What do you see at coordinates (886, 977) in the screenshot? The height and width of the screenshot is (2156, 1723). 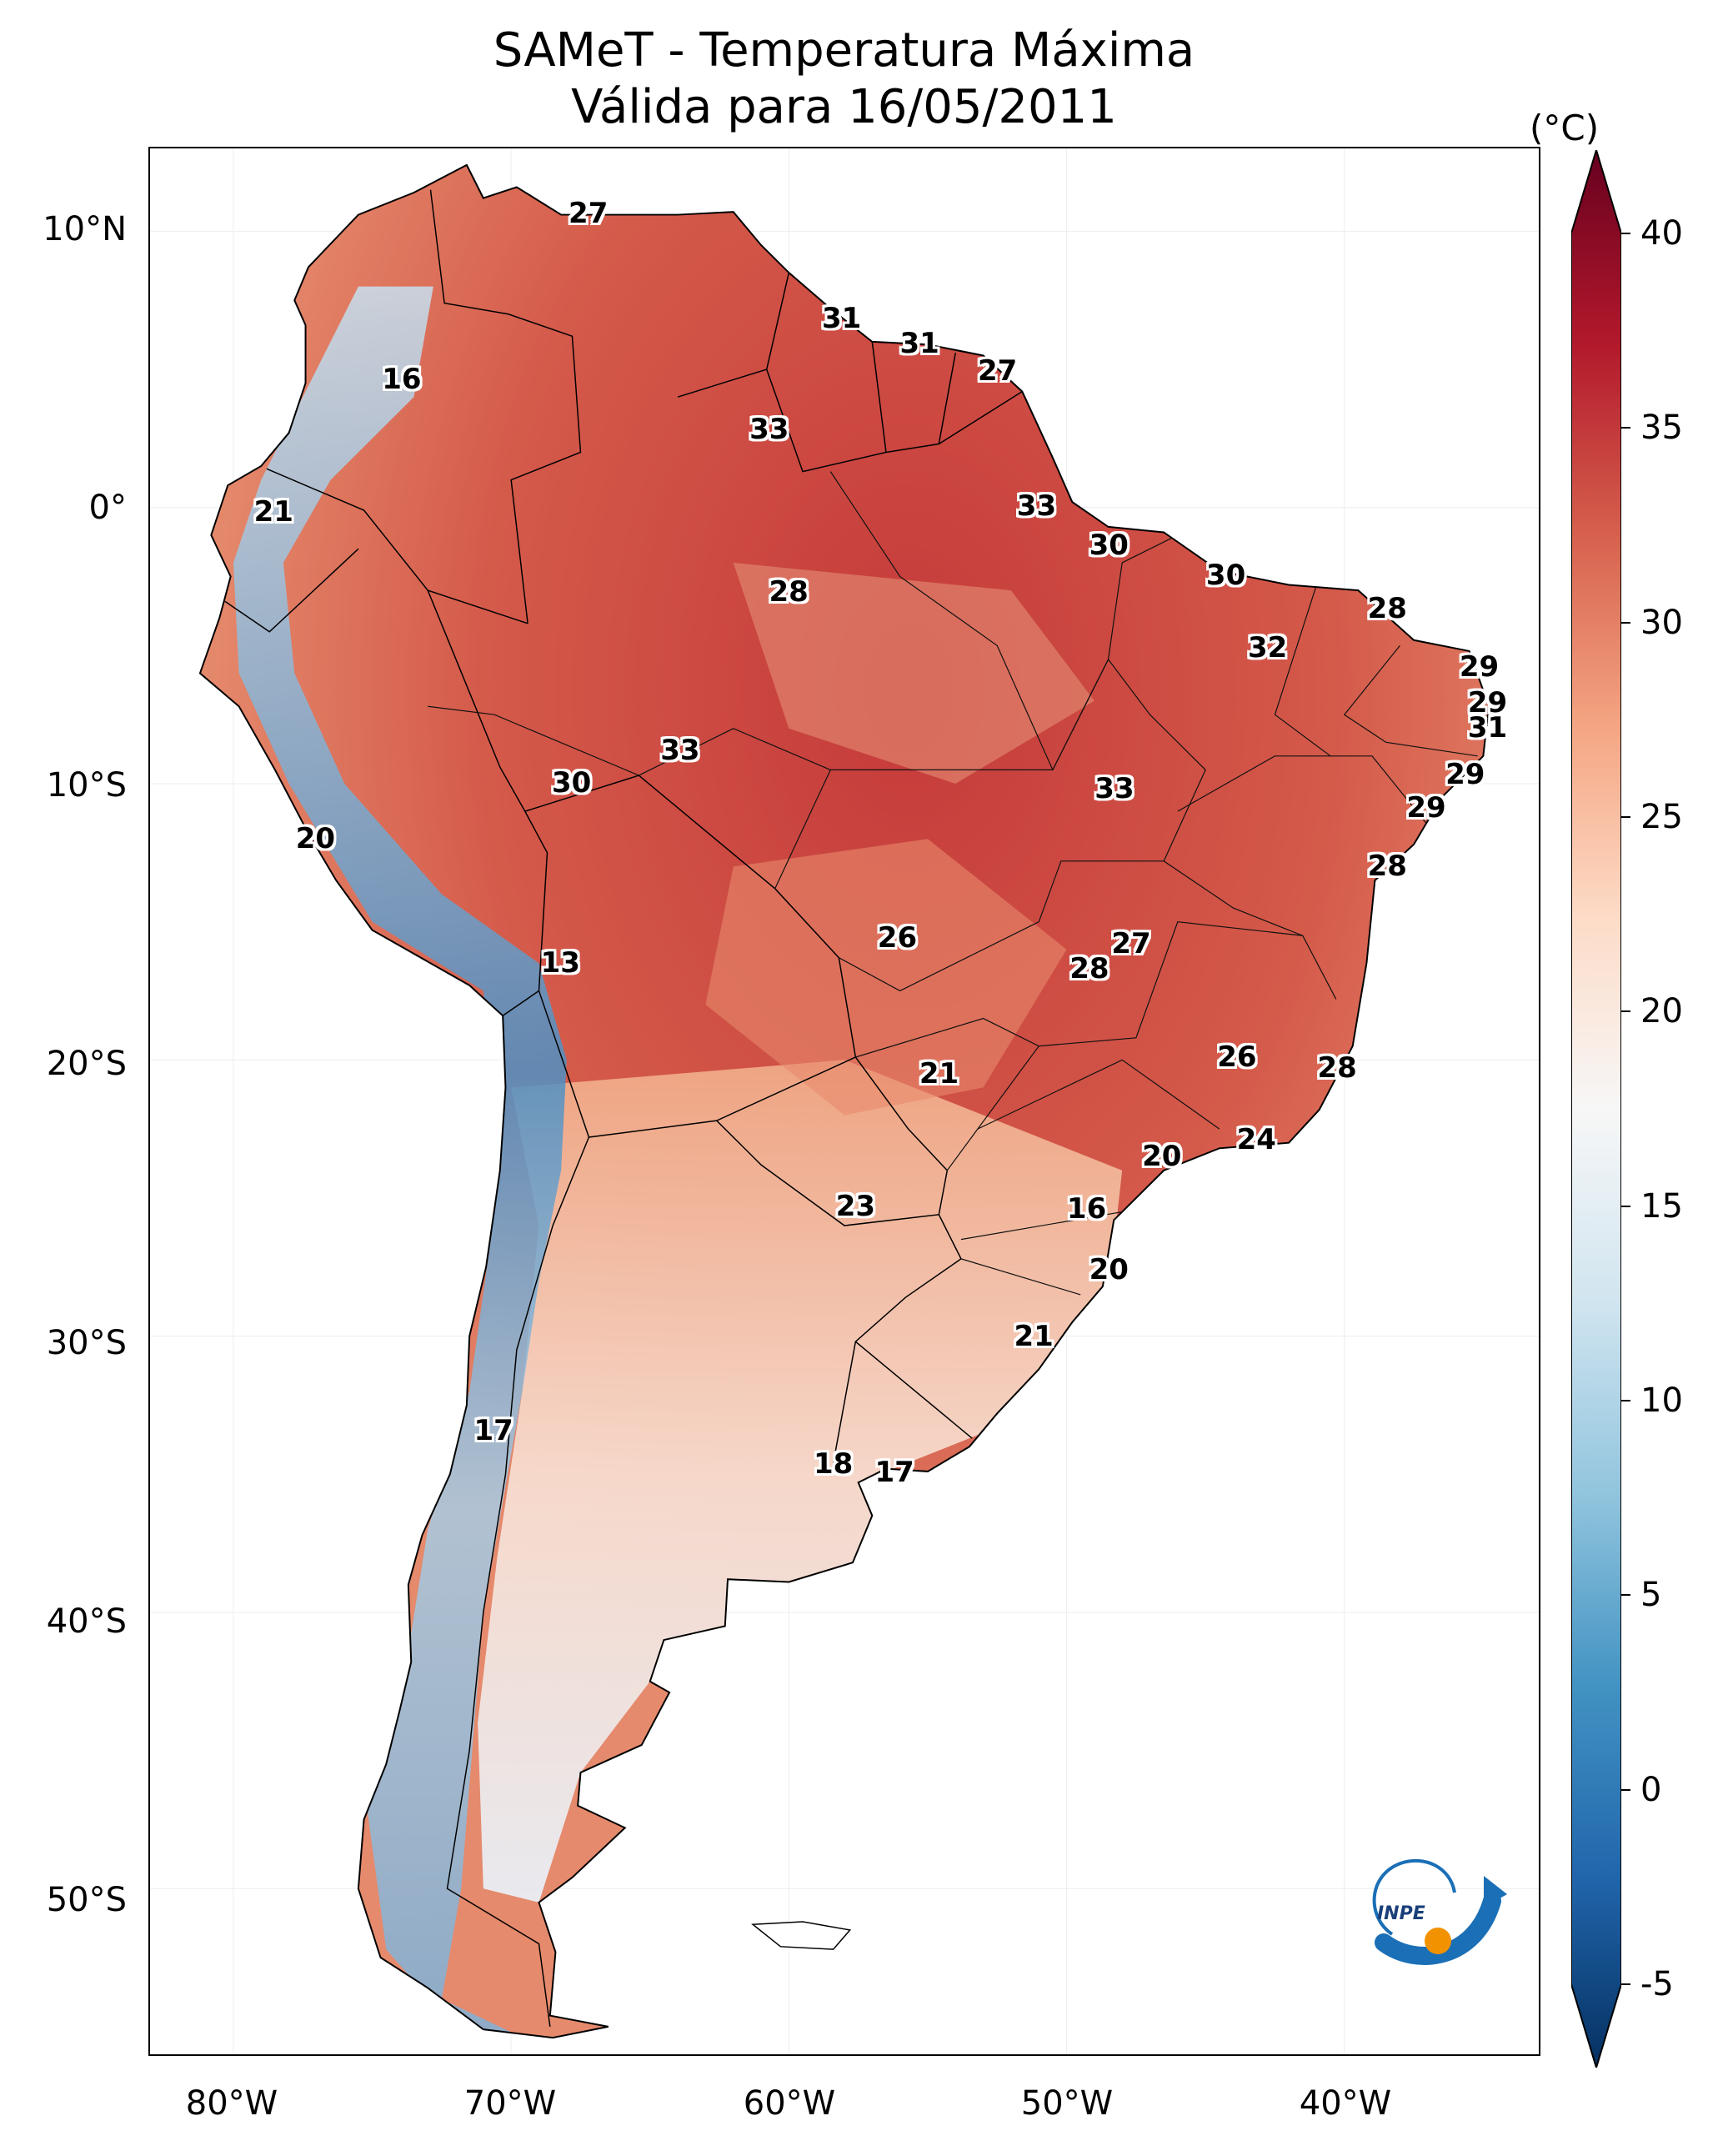 I see `central-brazil-fill` at bounding box center [886, 977].